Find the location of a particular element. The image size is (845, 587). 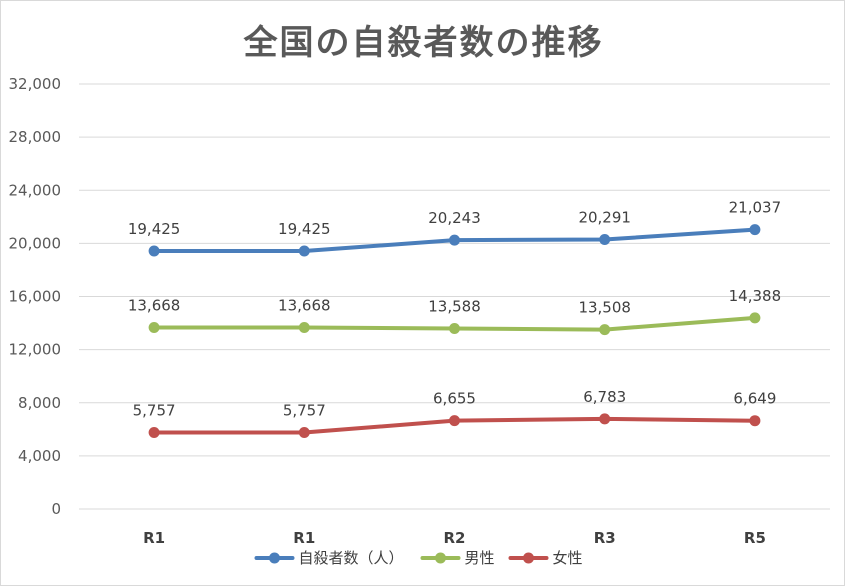

x-tick-label: R3 is located at coordinates (605, 538).